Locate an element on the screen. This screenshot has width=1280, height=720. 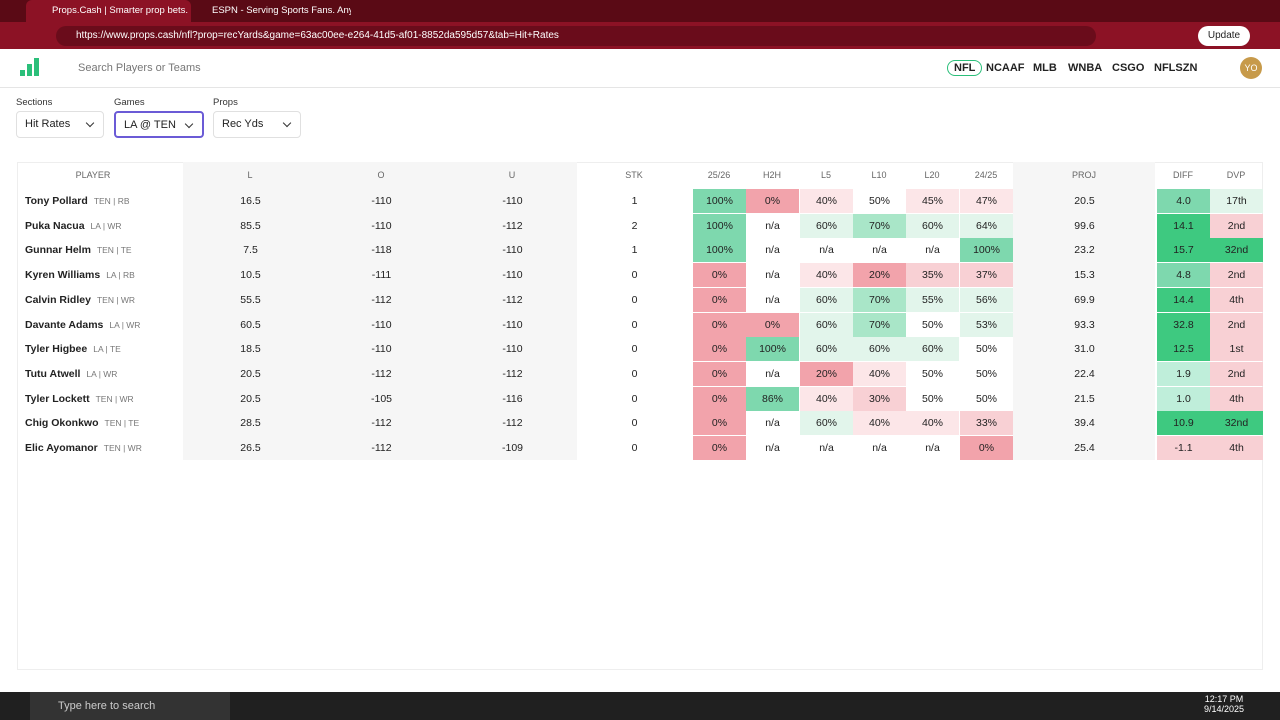
cell: 15.3 is located at coordinates (1084, 275).